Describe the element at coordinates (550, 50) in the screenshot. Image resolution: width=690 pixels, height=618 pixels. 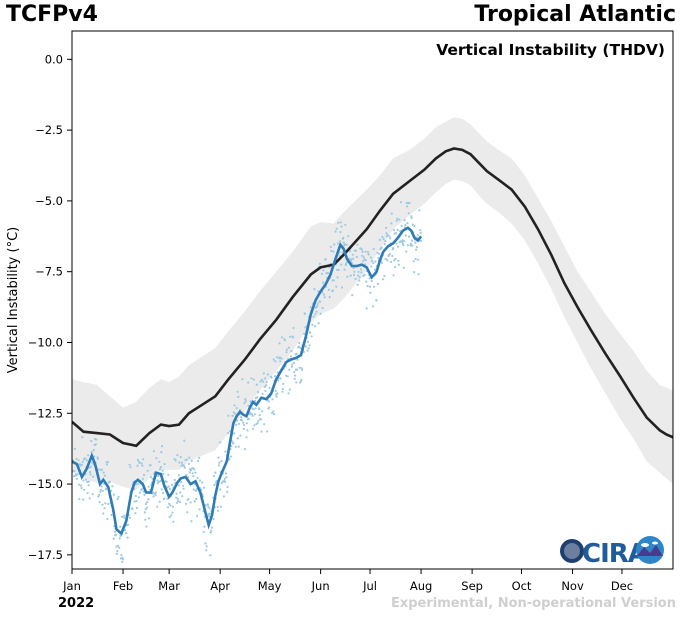
I see `chart-title: Vertical Instability (THDV)` at that location.